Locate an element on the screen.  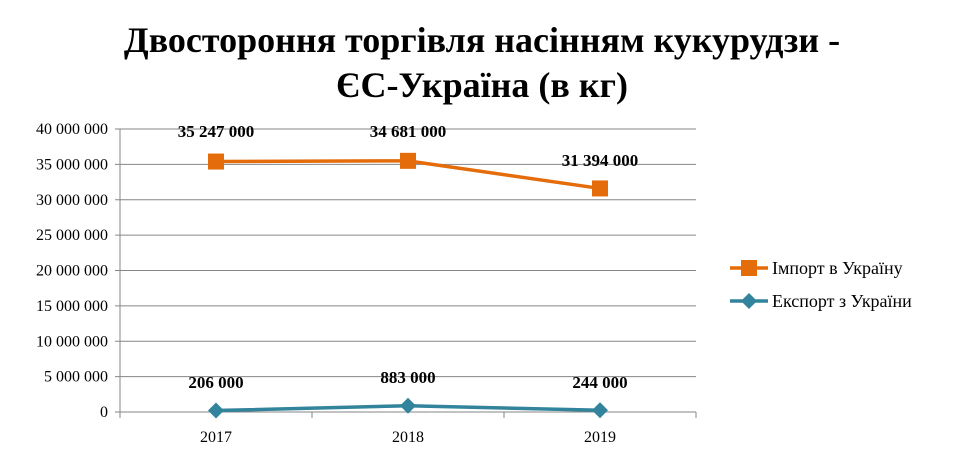
y-tick-label: 40 000 000 is located at coordinates (72, 129).